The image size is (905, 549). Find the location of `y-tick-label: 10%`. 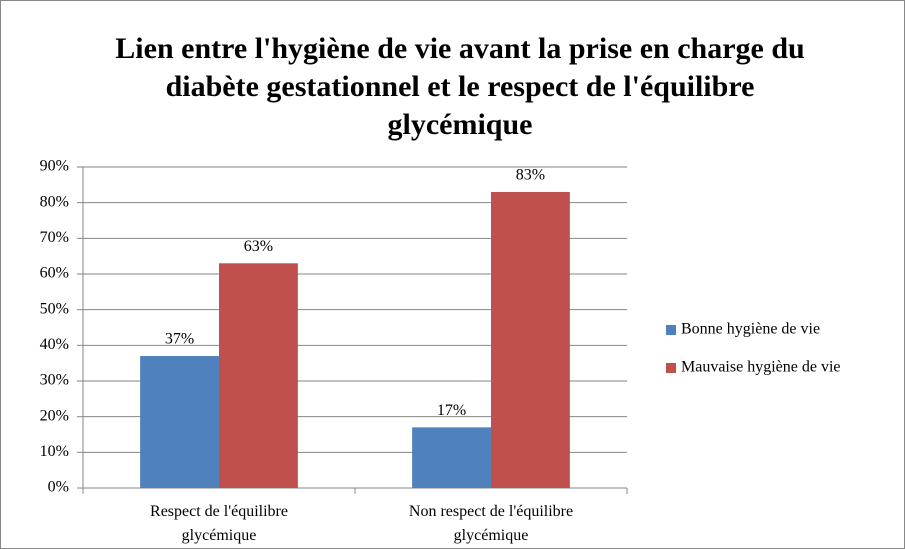

y-tick-label: 10% is located at coordinates (54, 451).